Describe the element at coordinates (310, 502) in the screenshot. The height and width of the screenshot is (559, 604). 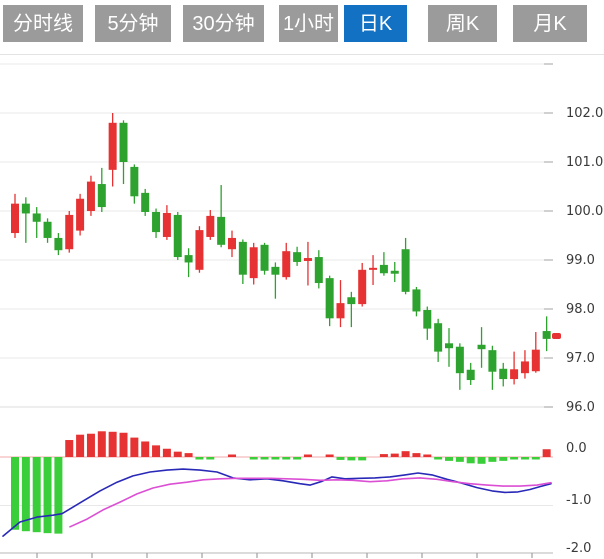
I see `macd-dea-line` at that location.